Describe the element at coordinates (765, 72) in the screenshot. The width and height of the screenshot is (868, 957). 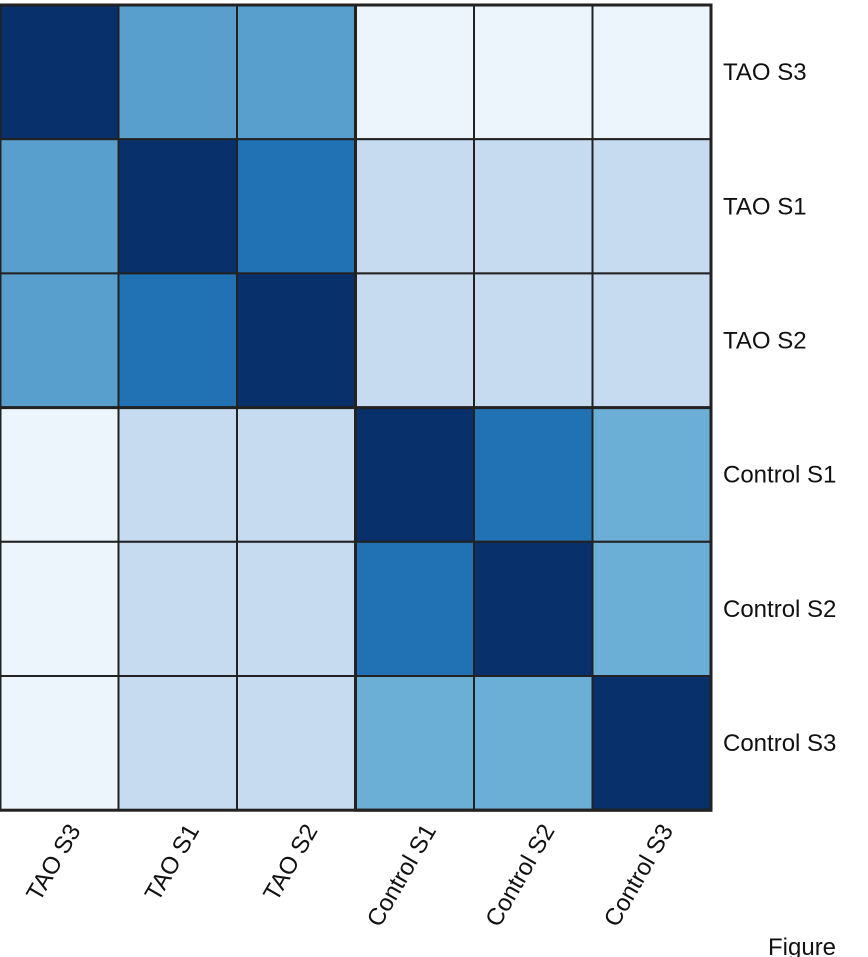
I see `row-label: TAO S3` at that location.